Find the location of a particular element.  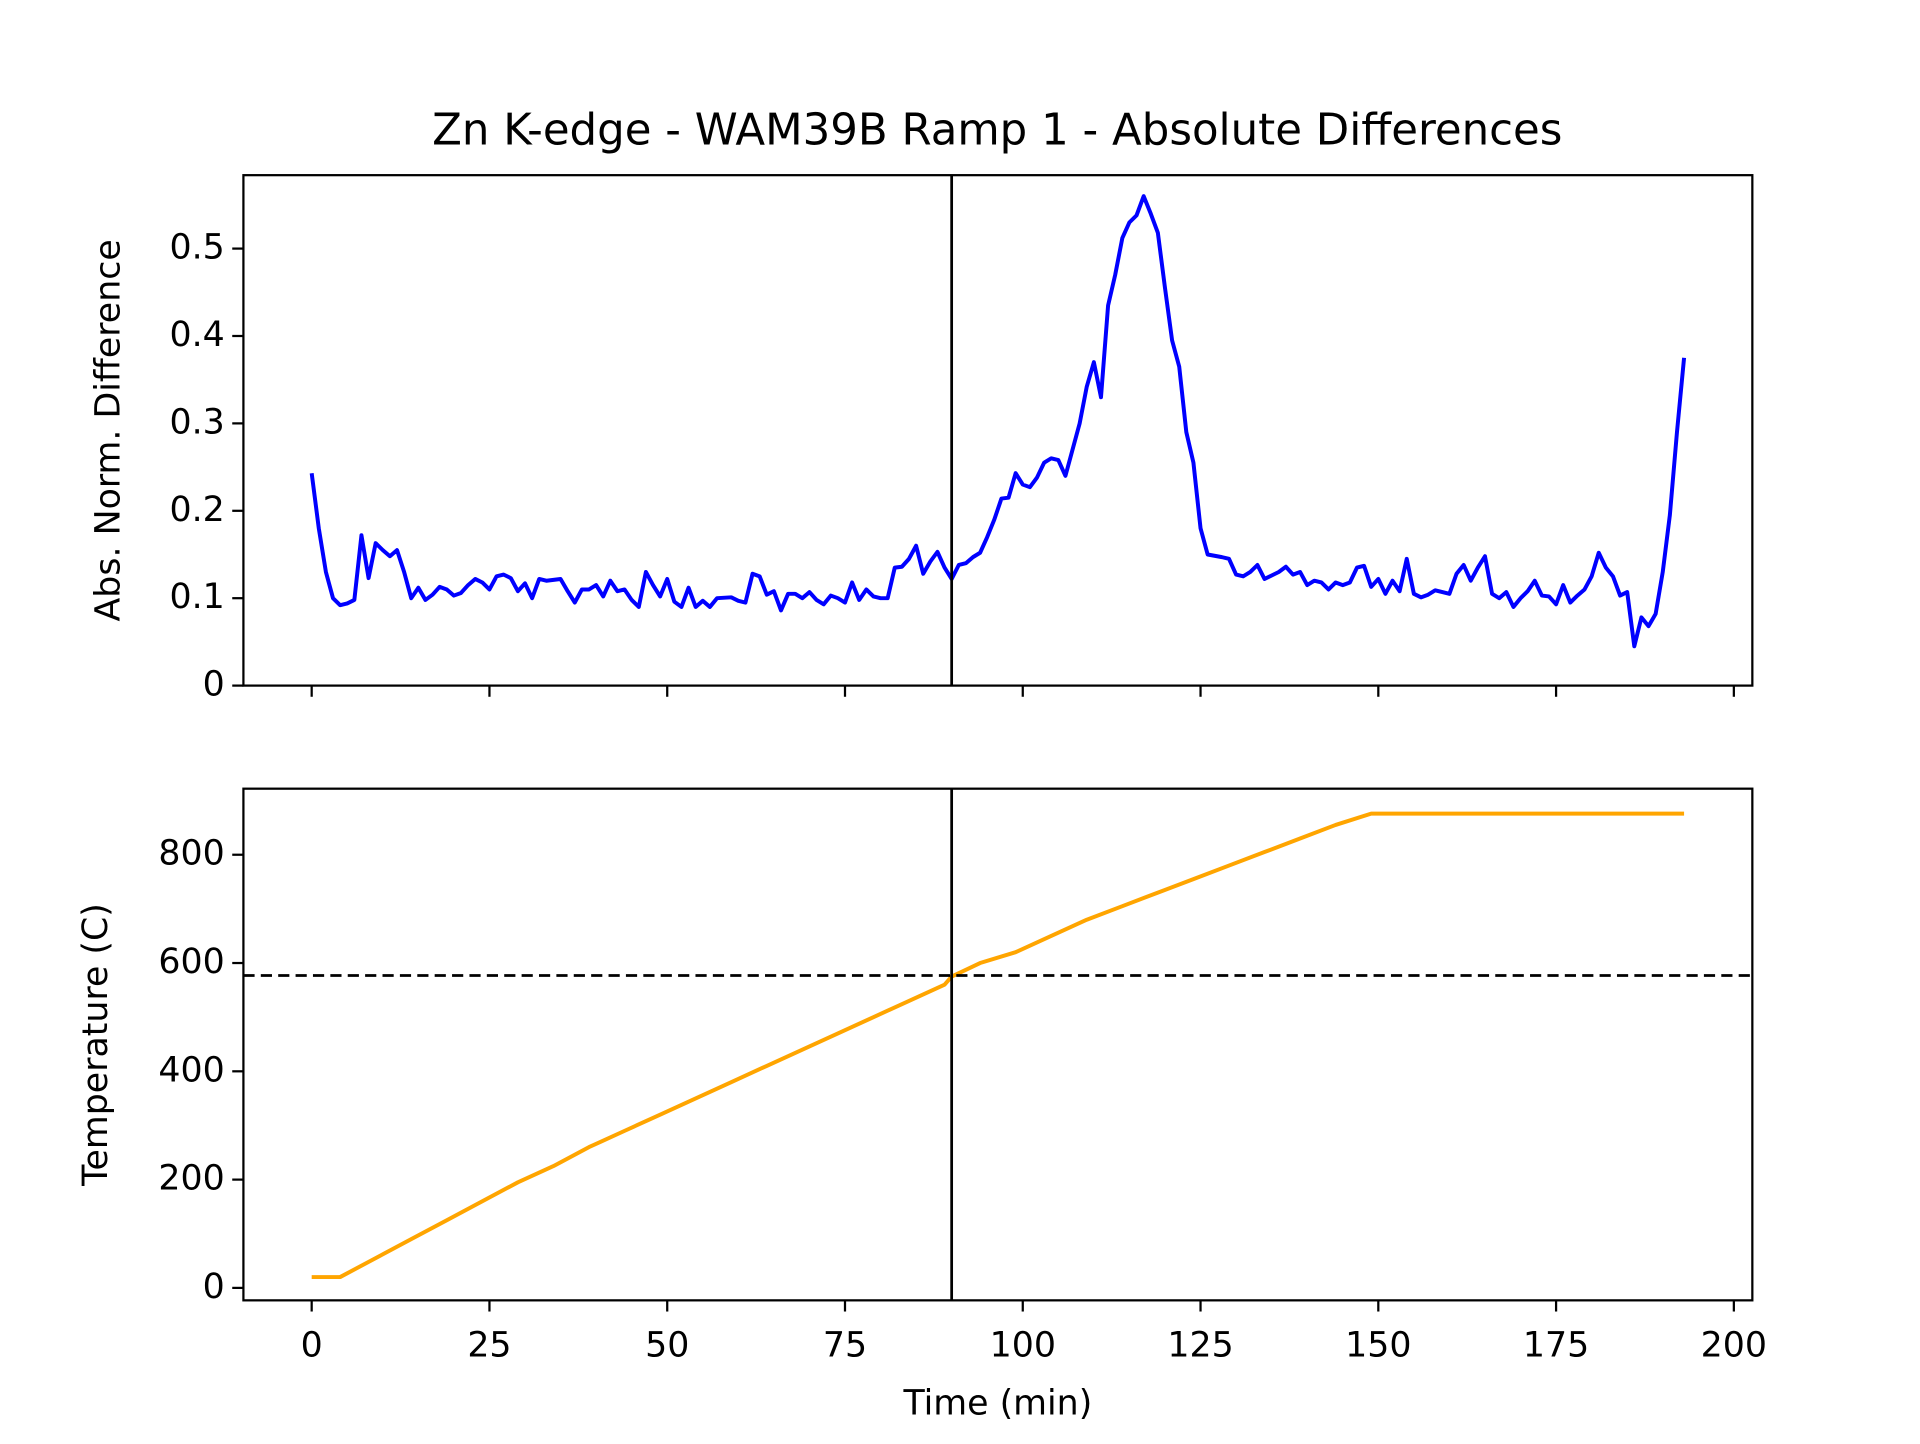

x-tick-label: 0 is located at coordinates (312, 1345).